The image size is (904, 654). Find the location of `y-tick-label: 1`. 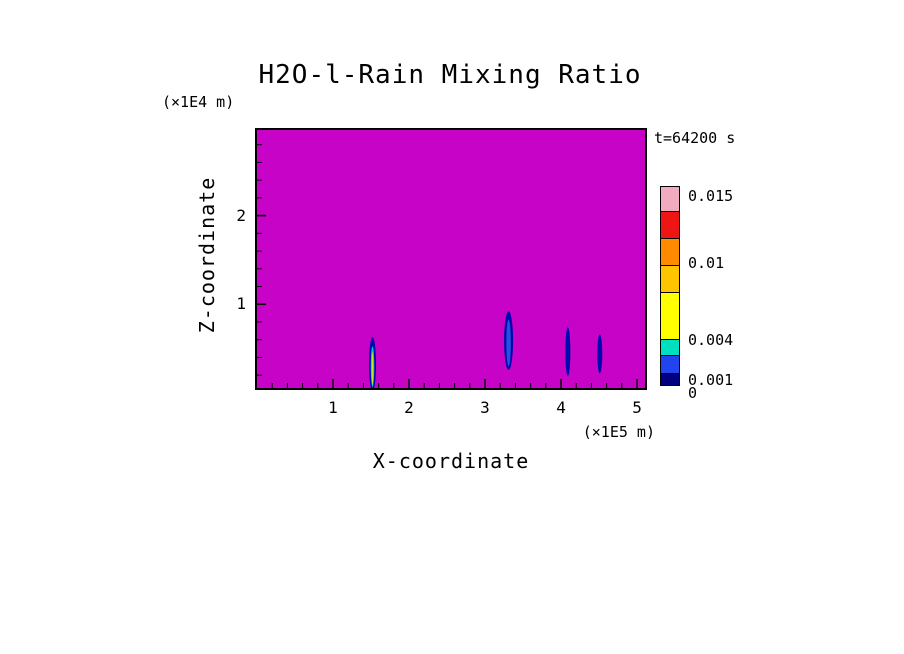

y-tick-label: 1 is located at coordinates (241, 304).